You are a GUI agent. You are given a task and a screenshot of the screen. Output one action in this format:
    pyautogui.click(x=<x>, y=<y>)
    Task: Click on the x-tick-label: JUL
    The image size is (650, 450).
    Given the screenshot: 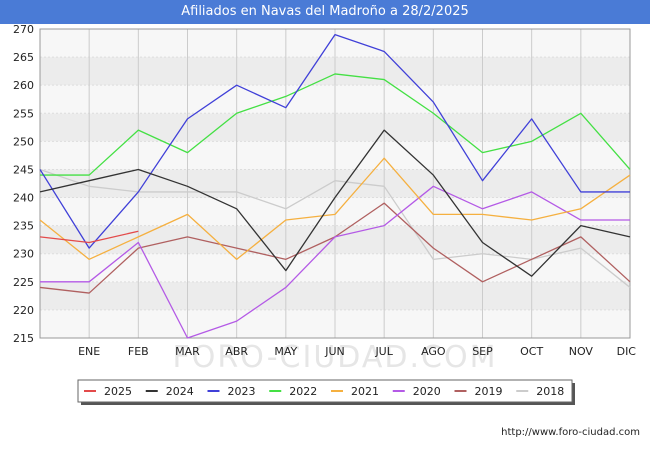 What is the action you would take?
    pyautogui.click(x=383, y=351)
    